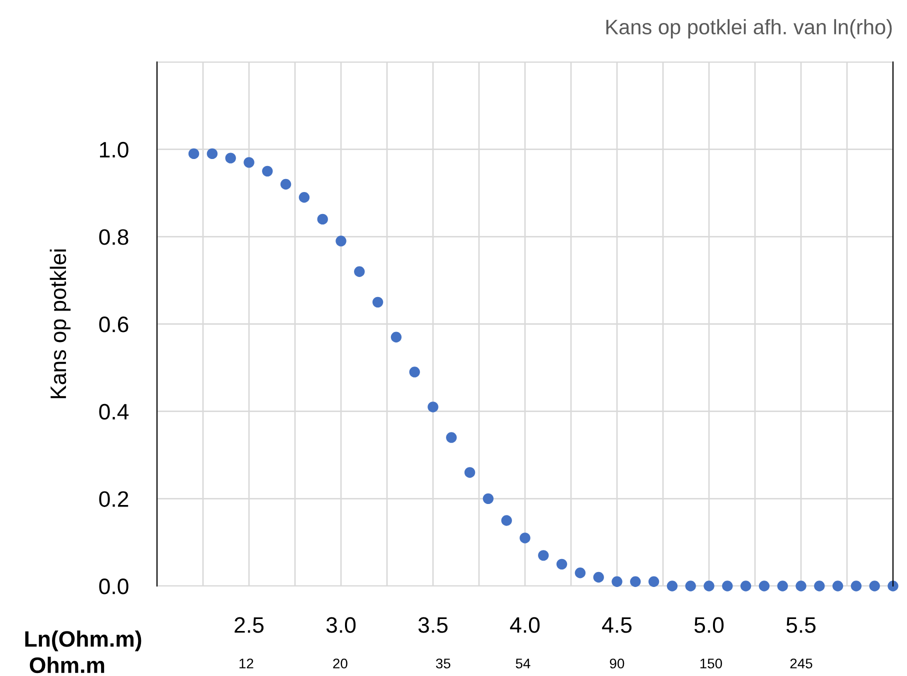  What do you see at coordinates (249, 625) in the screenshot?
I see `x-tick-label: 2.5` at bounding box center [249, 625].